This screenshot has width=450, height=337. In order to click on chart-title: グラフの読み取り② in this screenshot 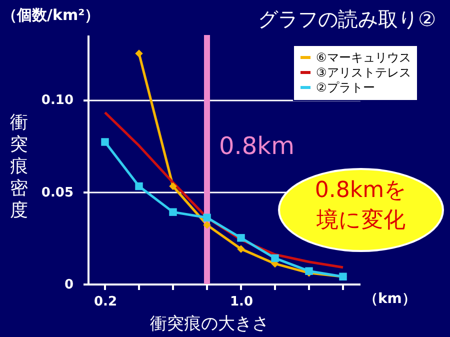, I will do `click(347, 19)`.